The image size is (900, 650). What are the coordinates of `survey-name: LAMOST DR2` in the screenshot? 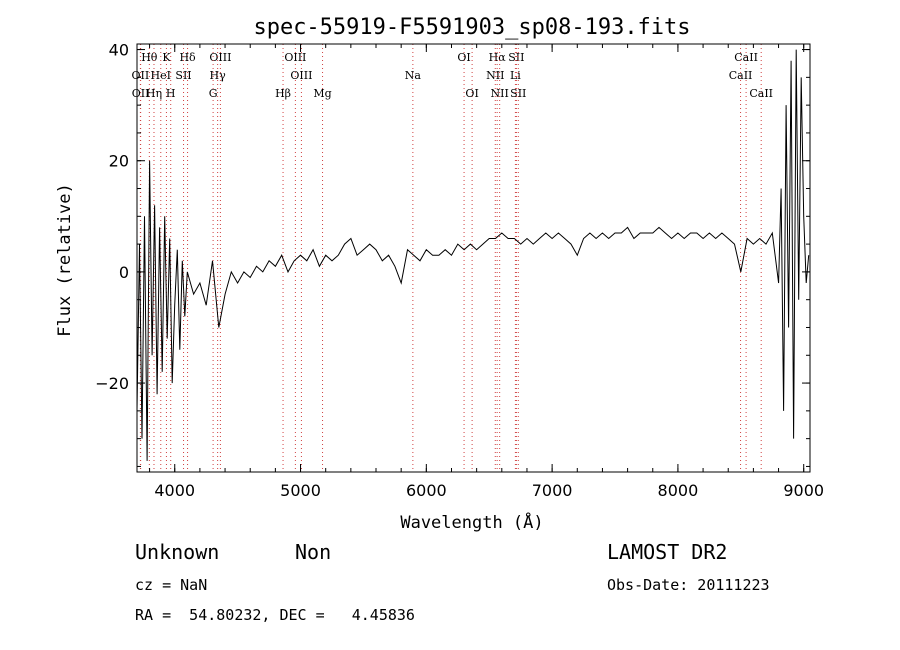 It's located at (667, 552).